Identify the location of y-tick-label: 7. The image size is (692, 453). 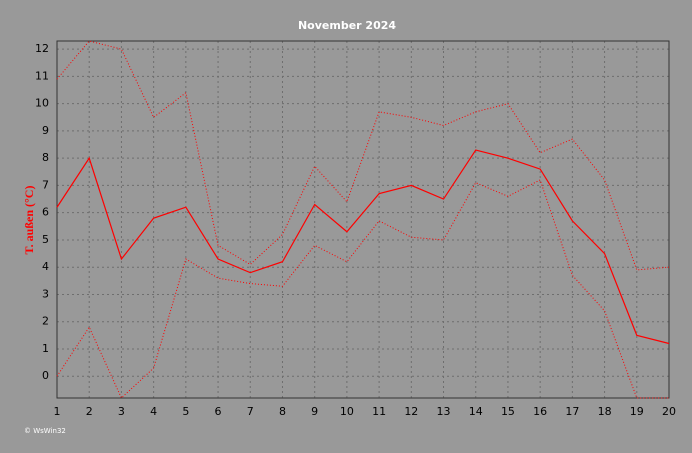
(45, 184).